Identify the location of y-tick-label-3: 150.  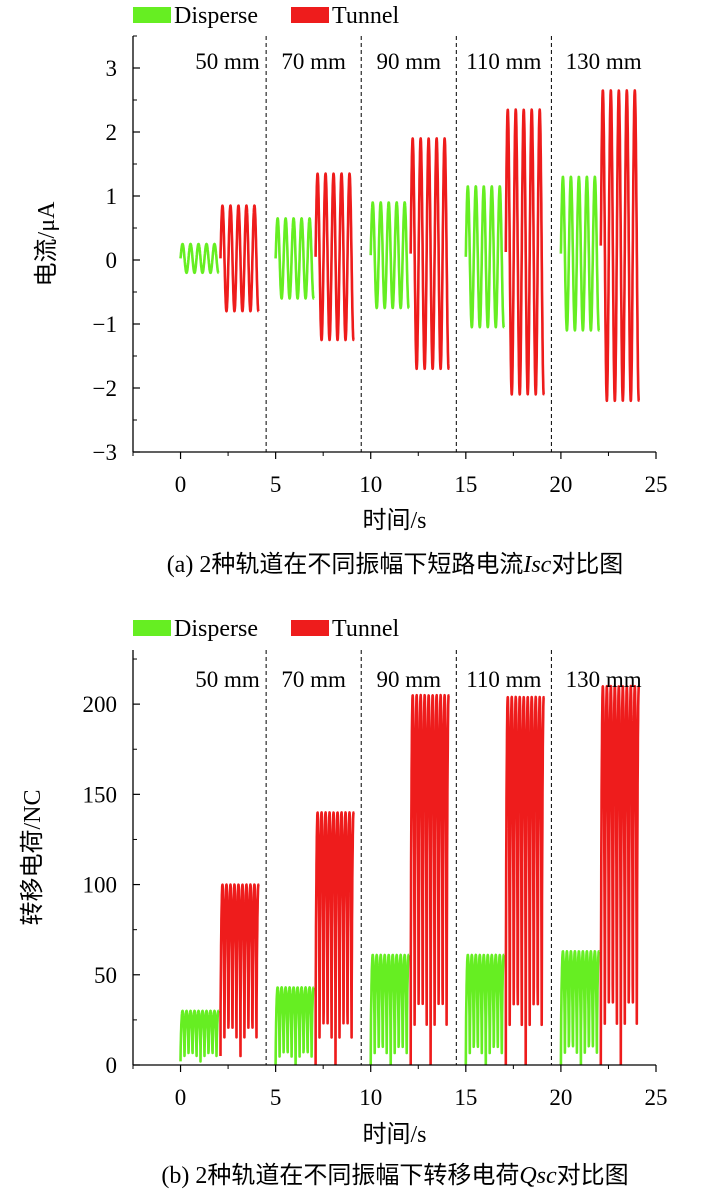
(100, 794).